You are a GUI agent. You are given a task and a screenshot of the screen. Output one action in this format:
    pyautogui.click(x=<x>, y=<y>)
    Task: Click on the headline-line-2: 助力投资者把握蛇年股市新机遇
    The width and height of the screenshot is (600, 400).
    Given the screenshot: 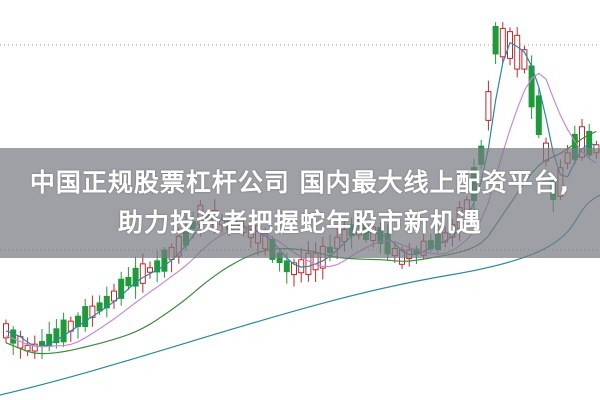 What is the action you would take?
    pyautogui.click(x=299, y=222)
    